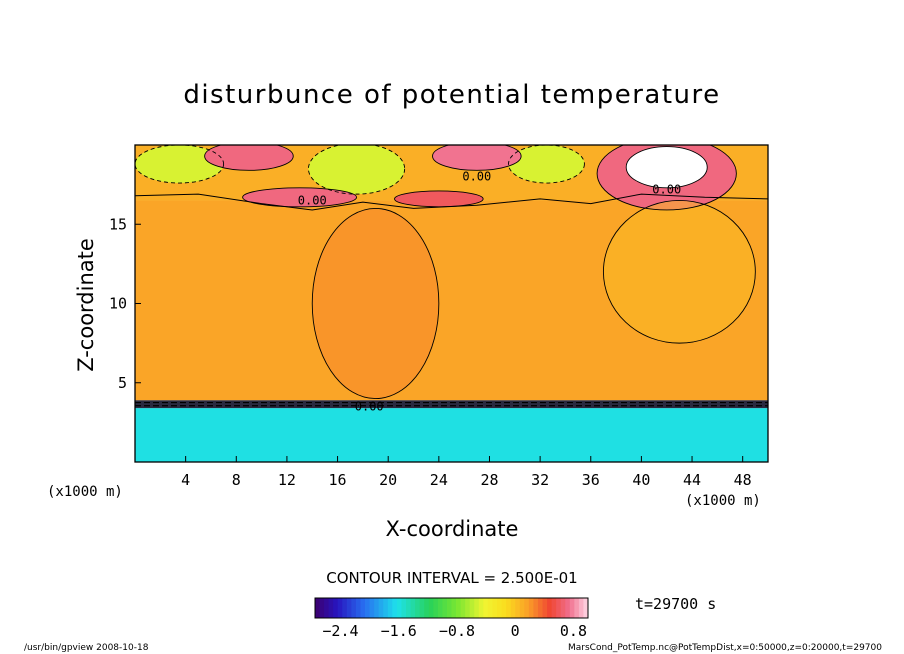 Image resolution: width=904 pixels, height=654 pixels. I want to click on zero-contour, so click(451, 202).